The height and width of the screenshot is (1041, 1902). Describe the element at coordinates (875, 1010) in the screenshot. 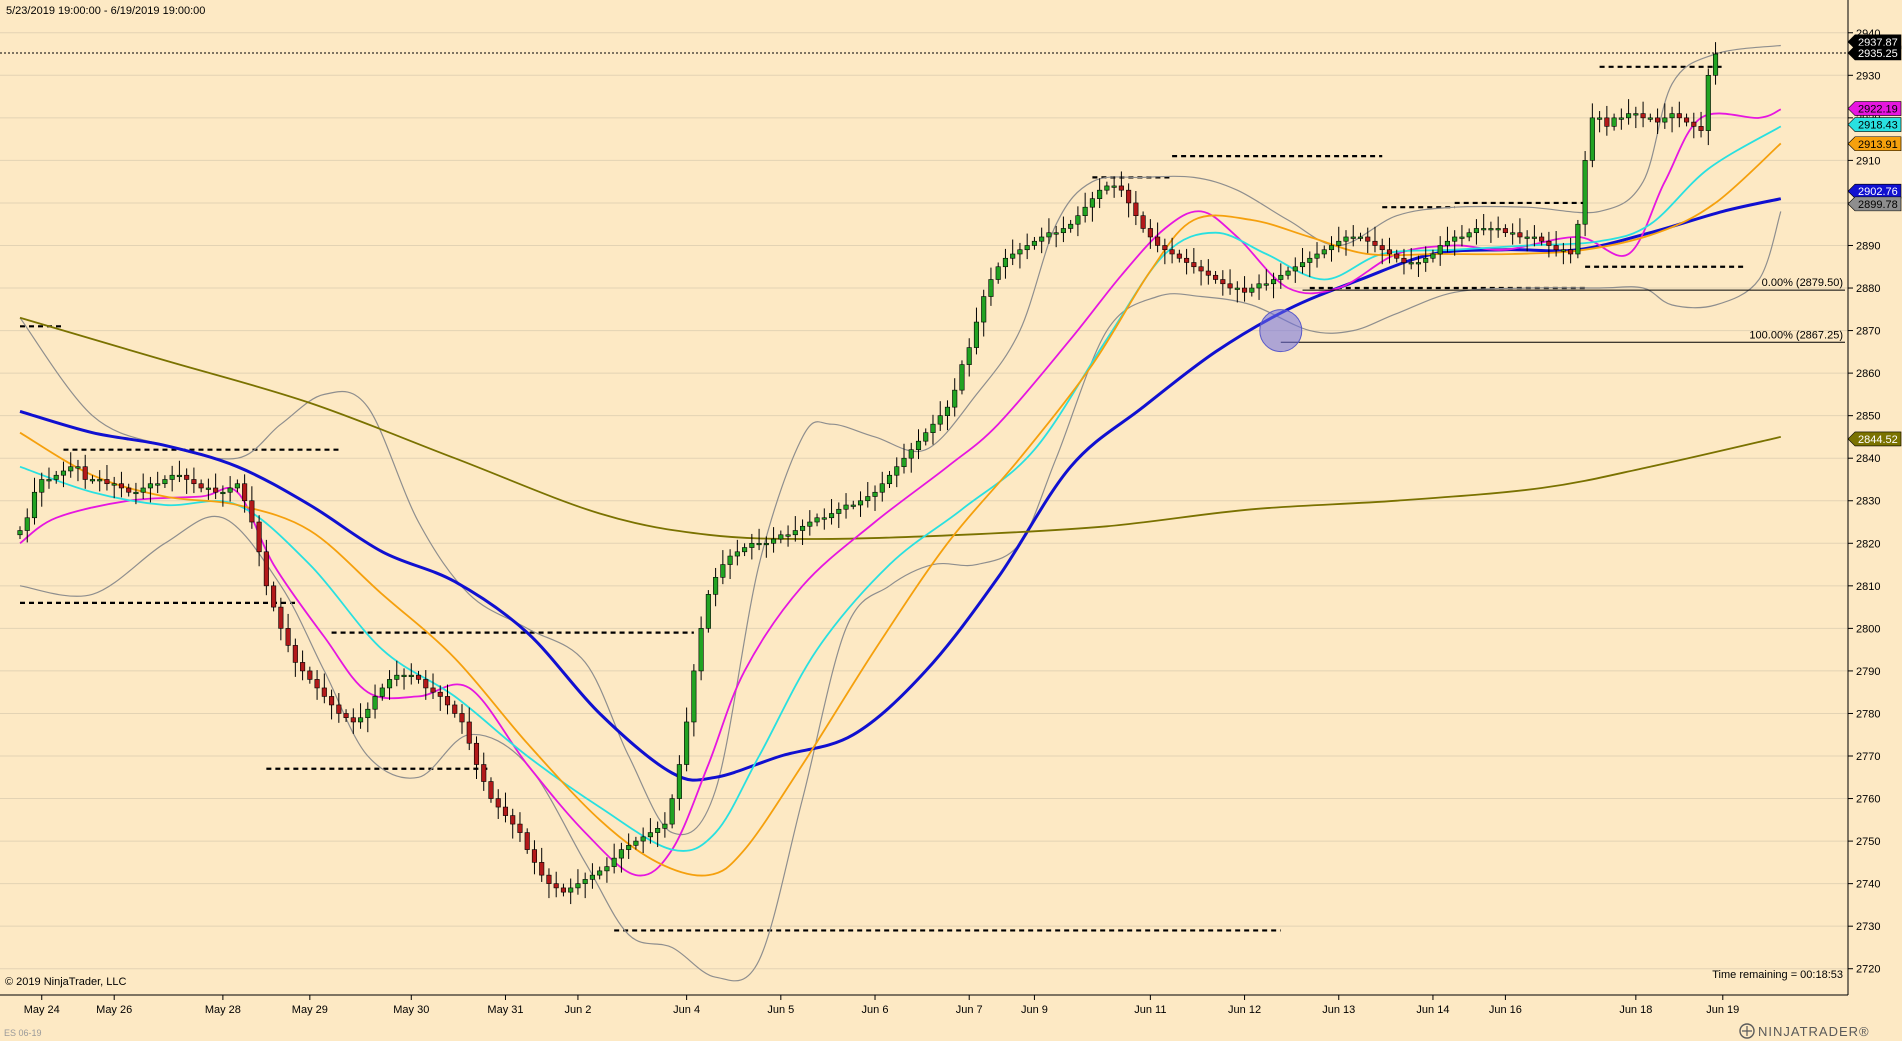

I see `time-tick-label: Jun 6` at that location.